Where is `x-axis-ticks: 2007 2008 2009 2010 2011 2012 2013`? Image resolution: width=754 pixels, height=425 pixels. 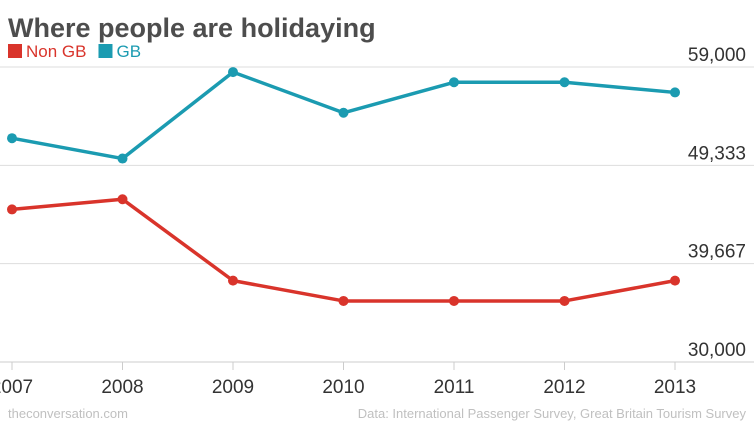 x-axis-ticks: 2007 2008 2009 2010 2011 2012 2013 is located at coordinates (348, 380).